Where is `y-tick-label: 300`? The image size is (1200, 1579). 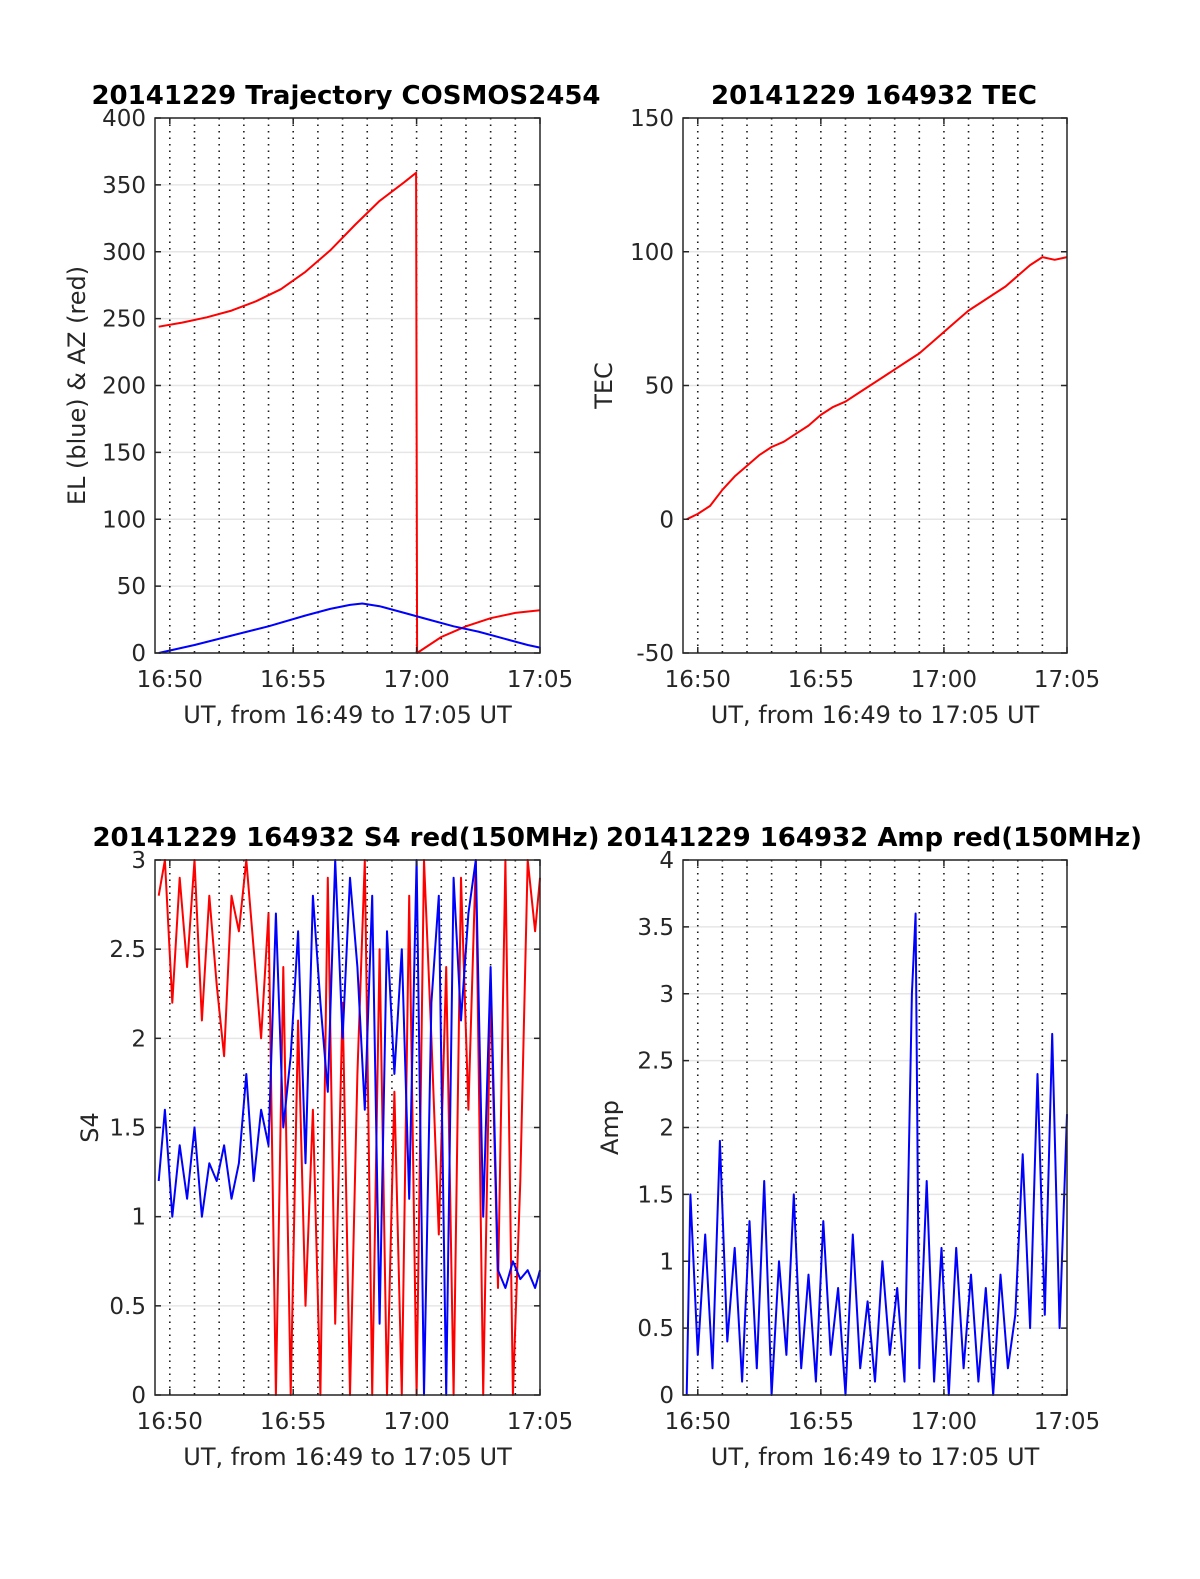
y-tick-label: 300 is located at coordinates (124, 253).